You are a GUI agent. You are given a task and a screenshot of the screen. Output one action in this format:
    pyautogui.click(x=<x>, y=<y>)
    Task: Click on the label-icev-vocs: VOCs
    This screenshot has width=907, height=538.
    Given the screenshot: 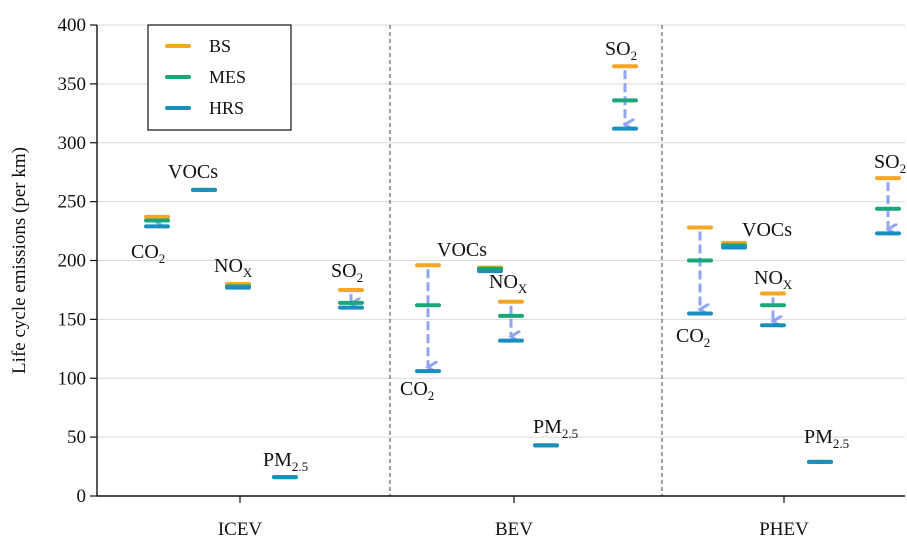 What is the action you would take?
    pyautogui.click(x=193, y=172)
    